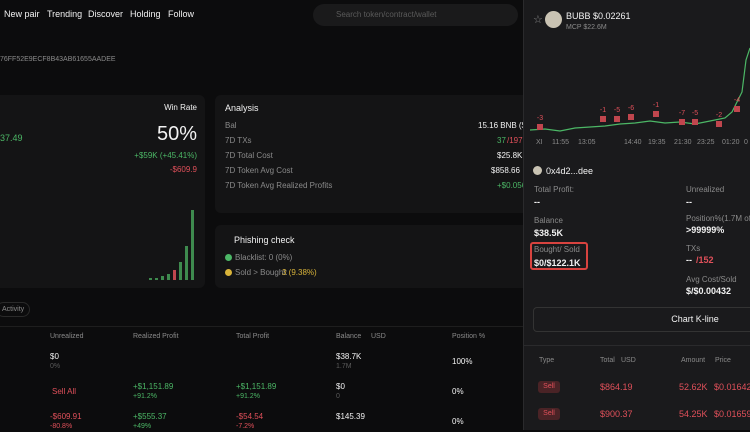 This screenshot has height=432, width=750. Describe the element at coordinates (183, 169) in the screenshot. I see `loss: -$609.9` at that location.